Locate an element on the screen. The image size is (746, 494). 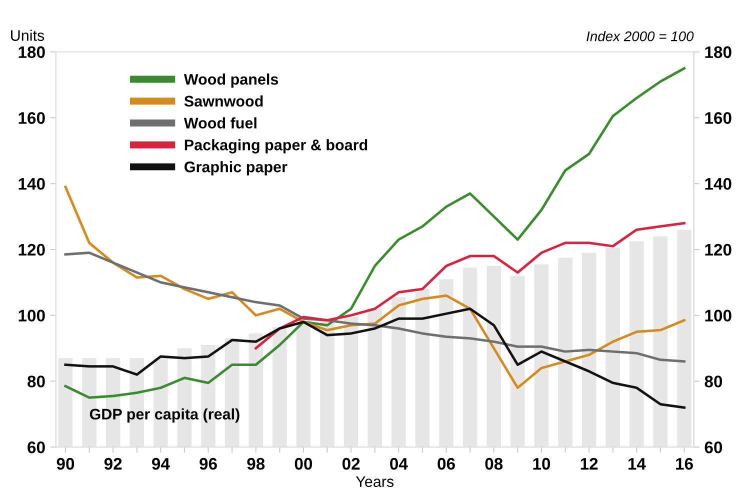
x-tick-label: 04 is located at coordinates (399, 464).